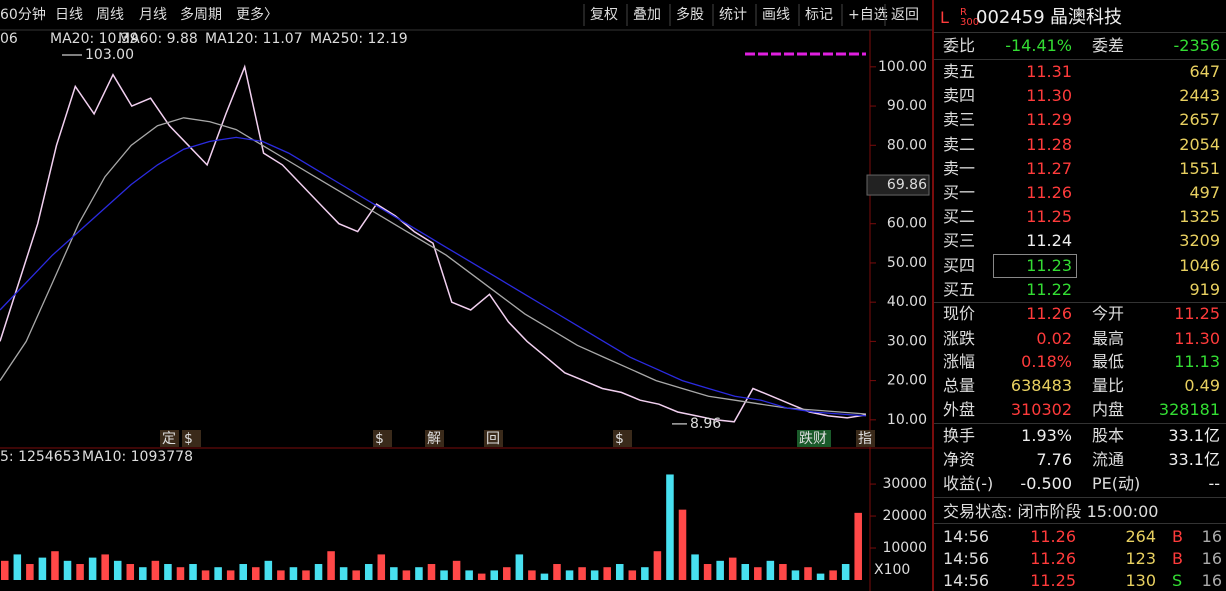  Describe the element at coordinates (109, 55) in the screenshot. I see `annotation: 103.00` at that location.